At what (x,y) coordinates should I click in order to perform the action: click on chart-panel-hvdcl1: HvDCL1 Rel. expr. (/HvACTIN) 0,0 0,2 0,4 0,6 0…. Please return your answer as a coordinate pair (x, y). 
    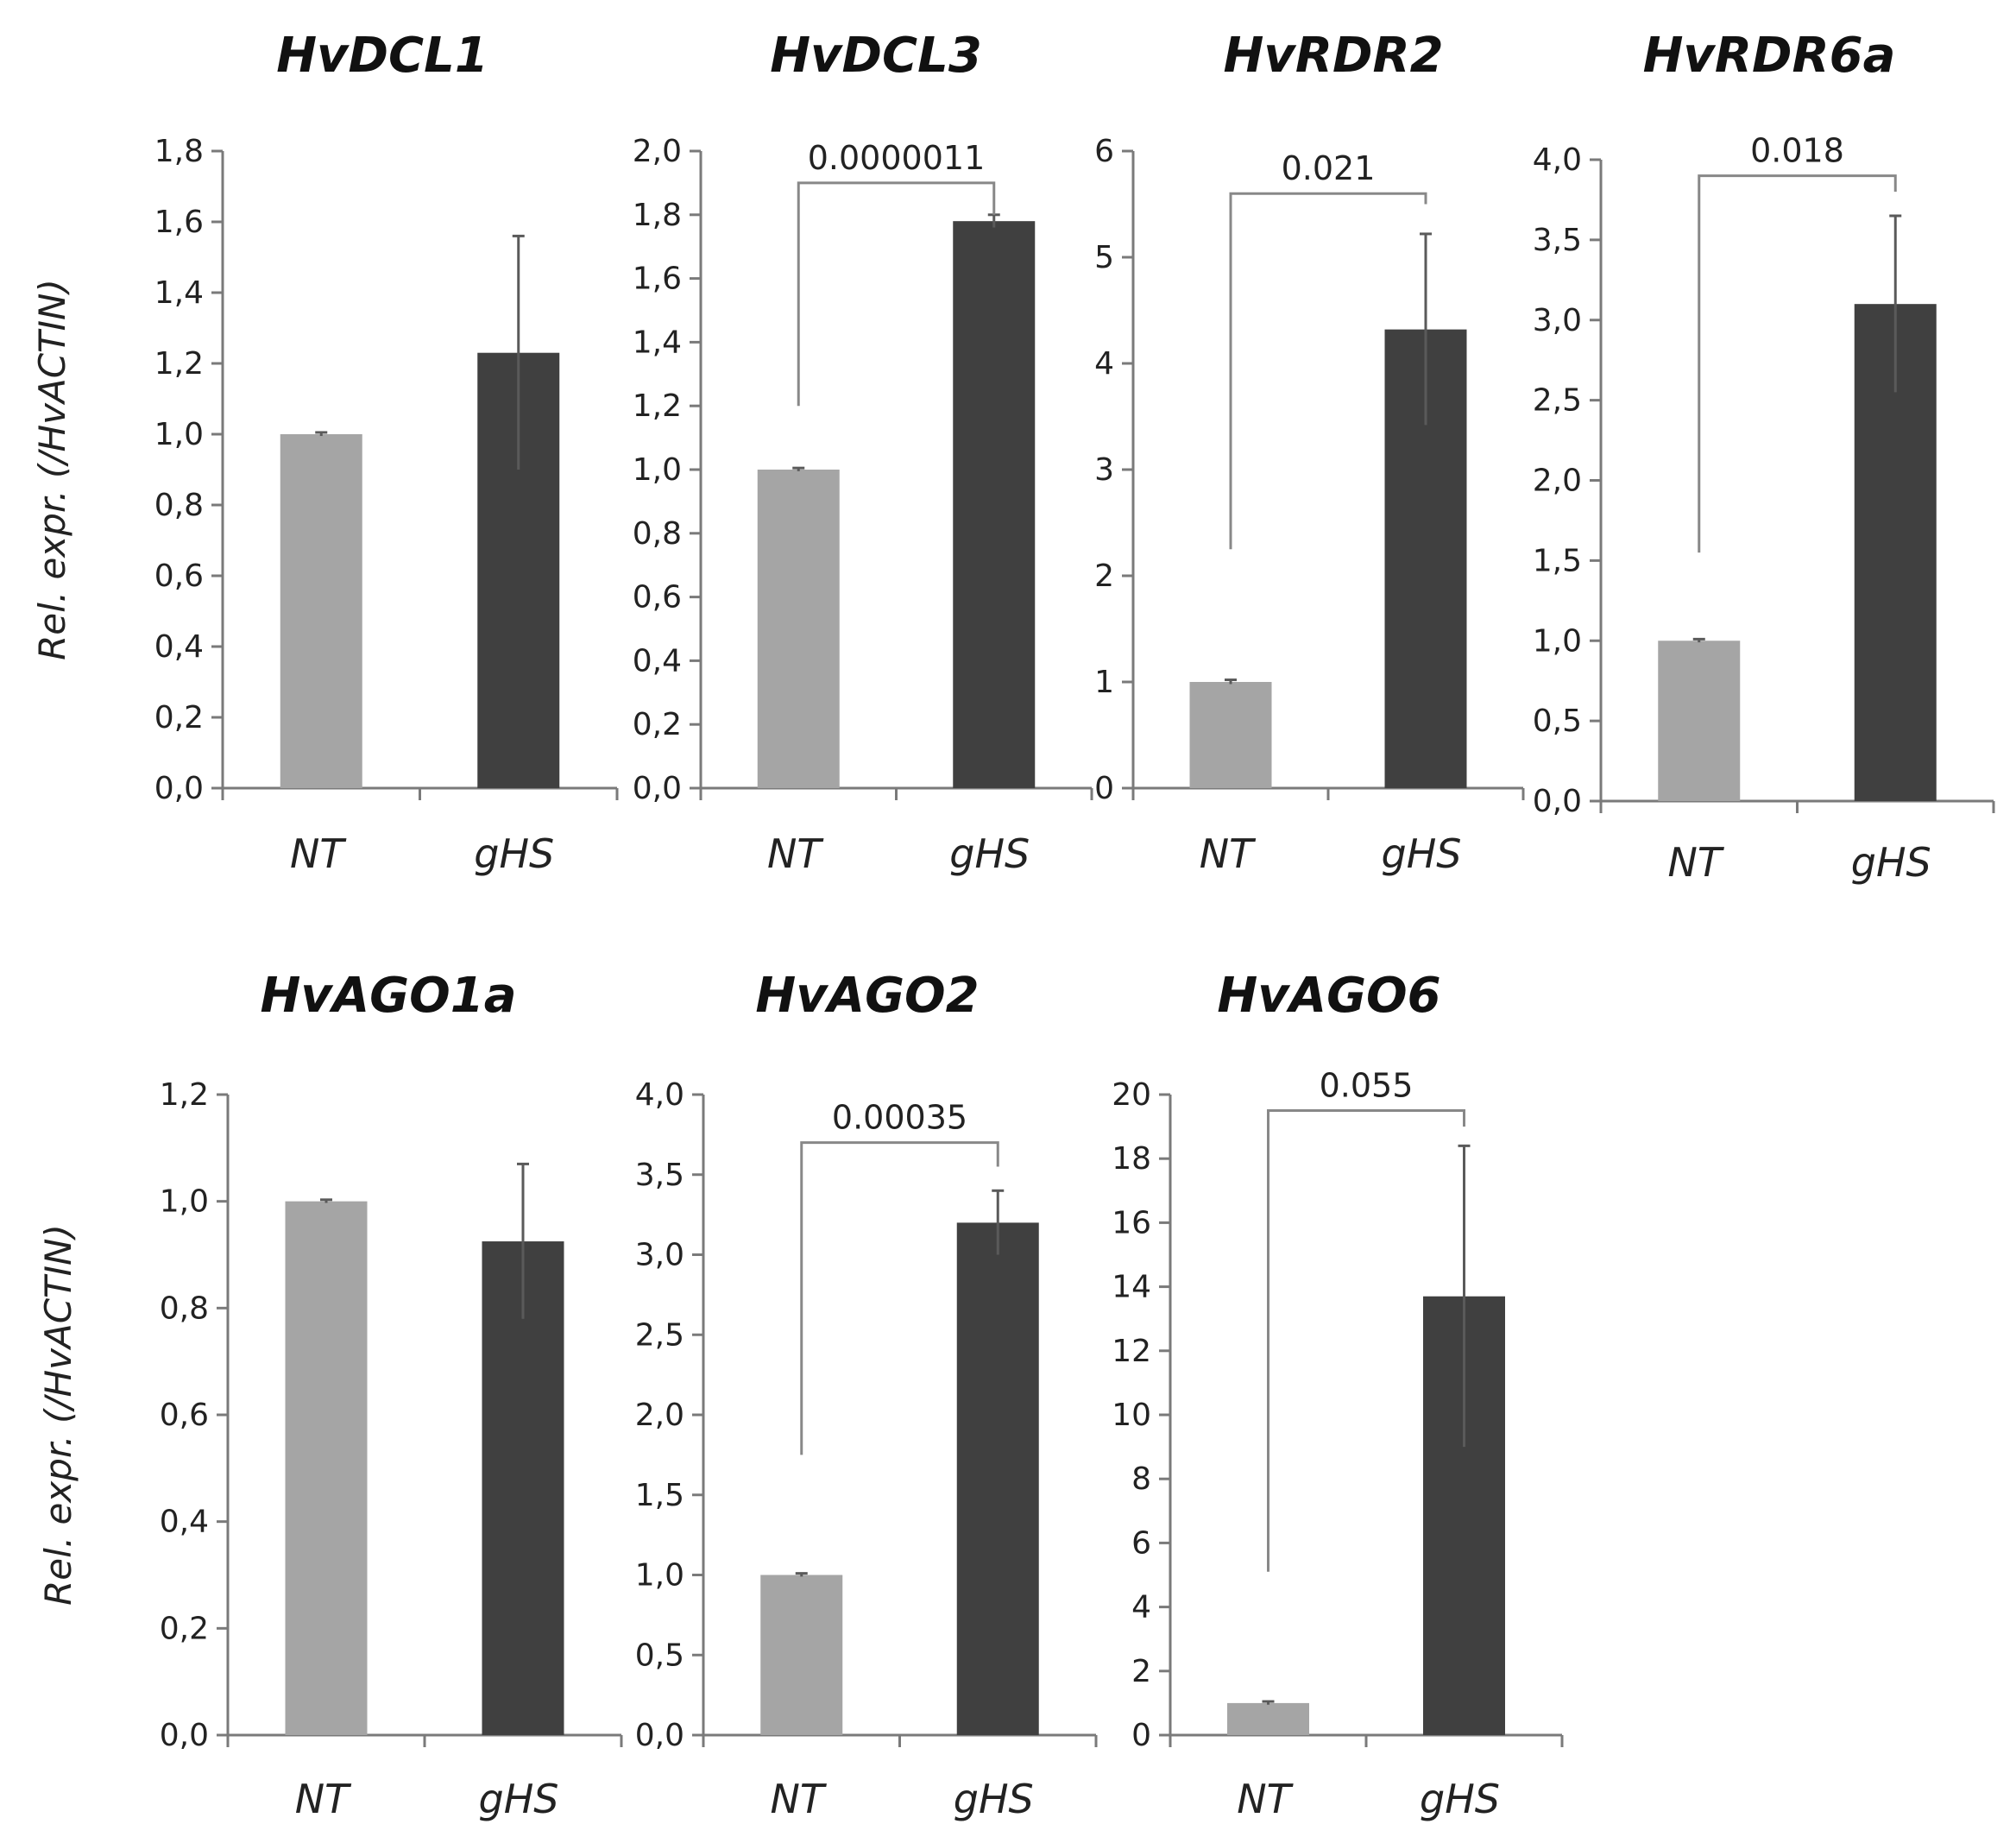
    Looking at the image, I should click on (325, 453).